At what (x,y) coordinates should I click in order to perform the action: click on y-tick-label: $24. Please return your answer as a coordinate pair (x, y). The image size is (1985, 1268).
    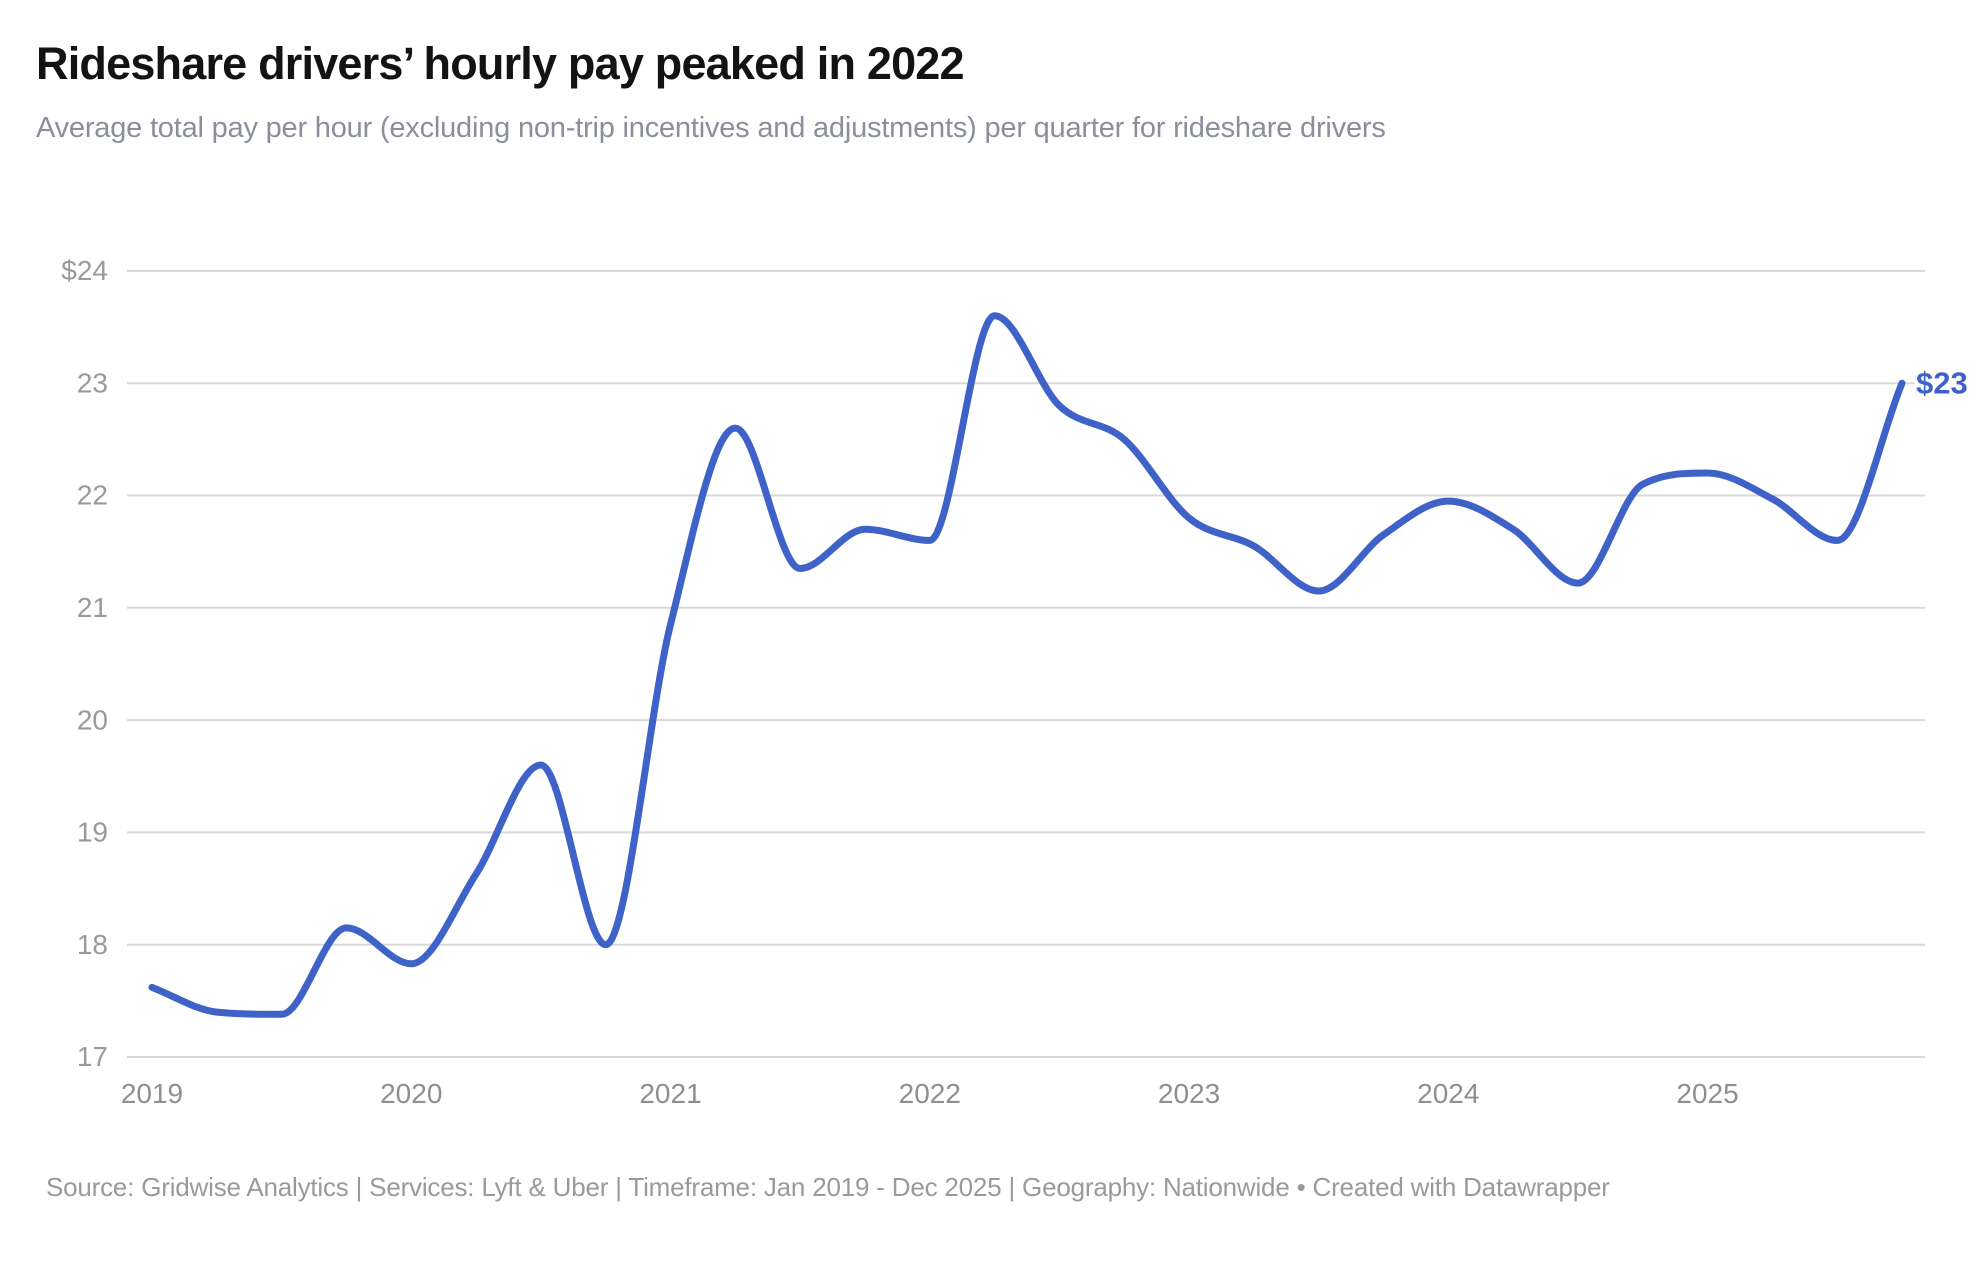
    Looking at the image, I should click on (84, 270).